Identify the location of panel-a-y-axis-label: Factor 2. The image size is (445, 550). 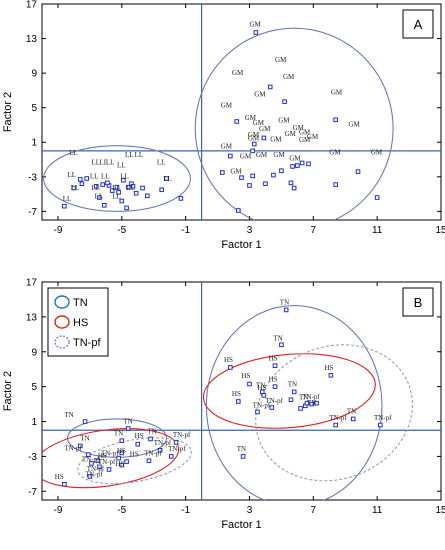
(8, 112).